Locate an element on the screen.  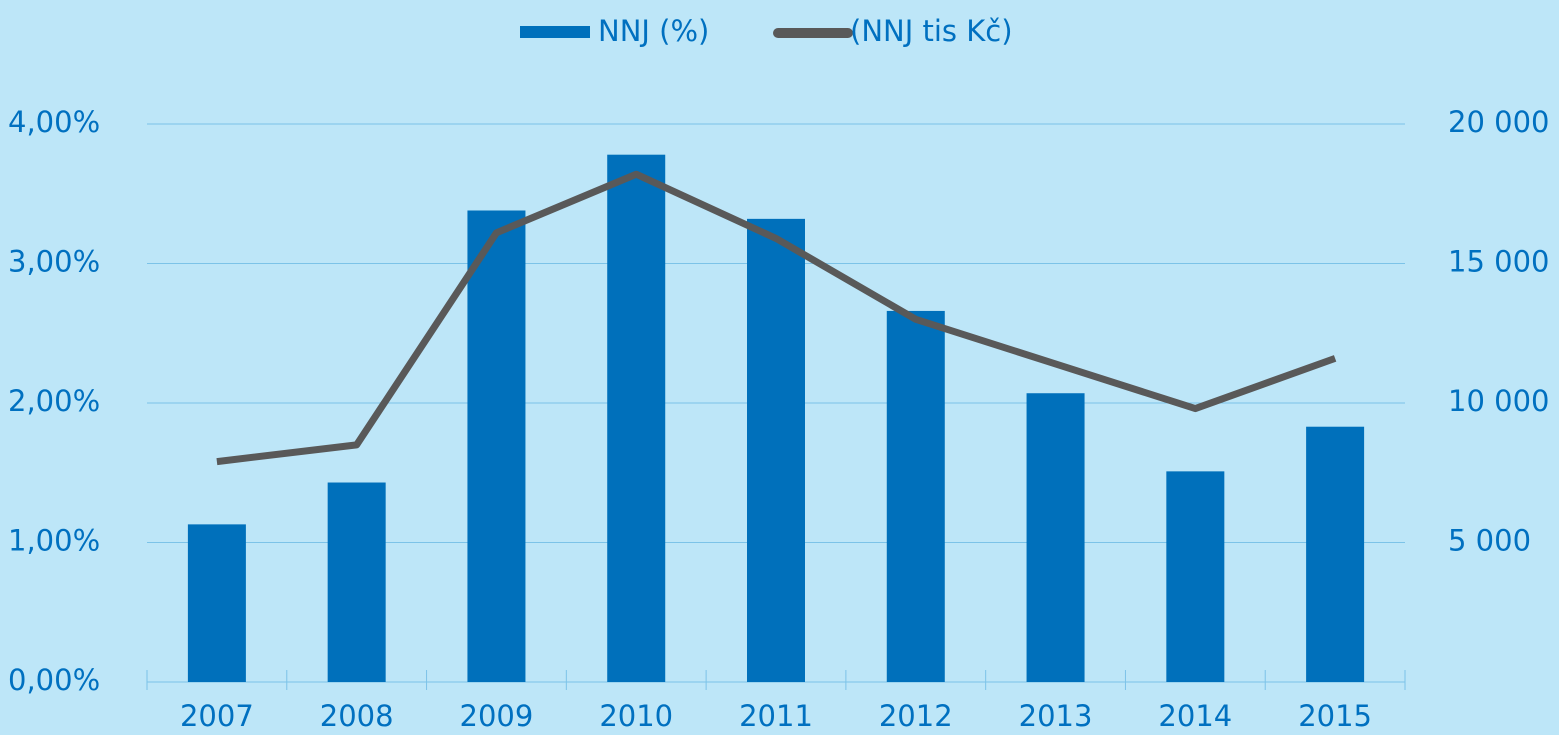
x-tick-label: 2010 is located at coordinates (636, 716).